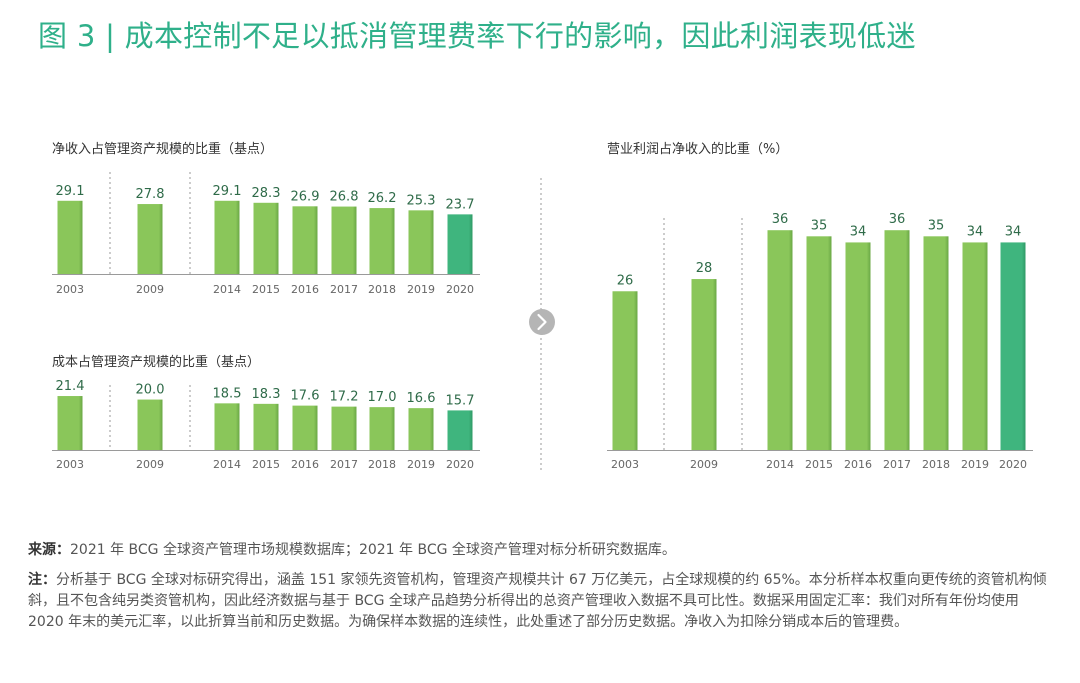  I want to click on note-label: 注：, so click(42, 580).